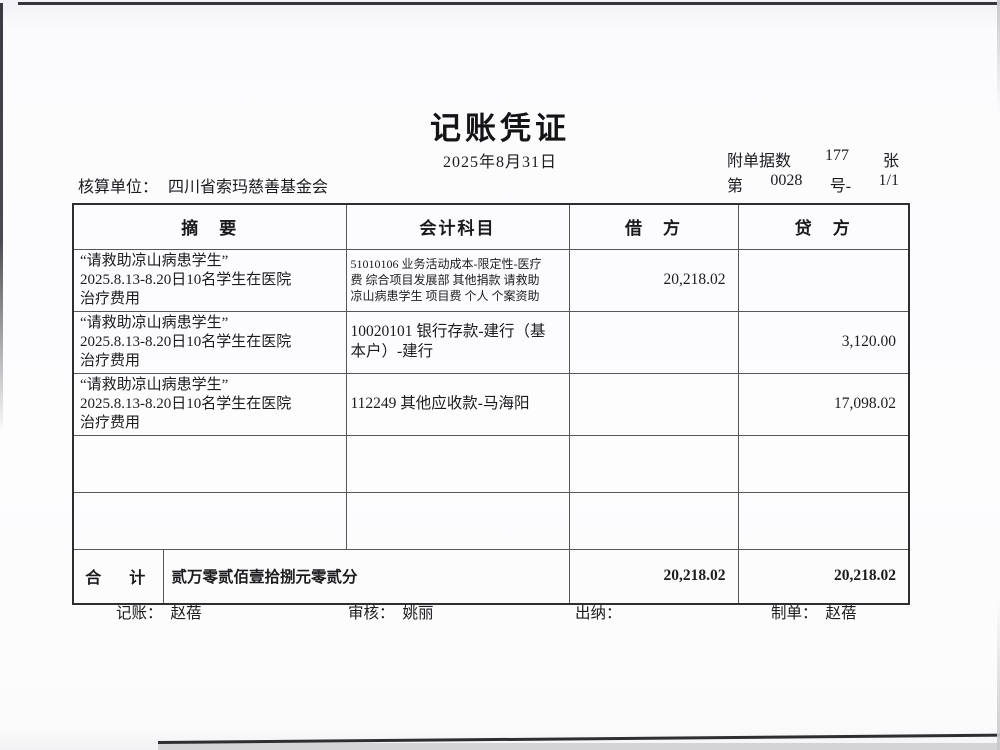 Image resolution: width=1000 pixels, height=750 pixels. Describe the element at coordinates (579, 746) in the screenshot. I see `scan-margin-bottom` at that location.